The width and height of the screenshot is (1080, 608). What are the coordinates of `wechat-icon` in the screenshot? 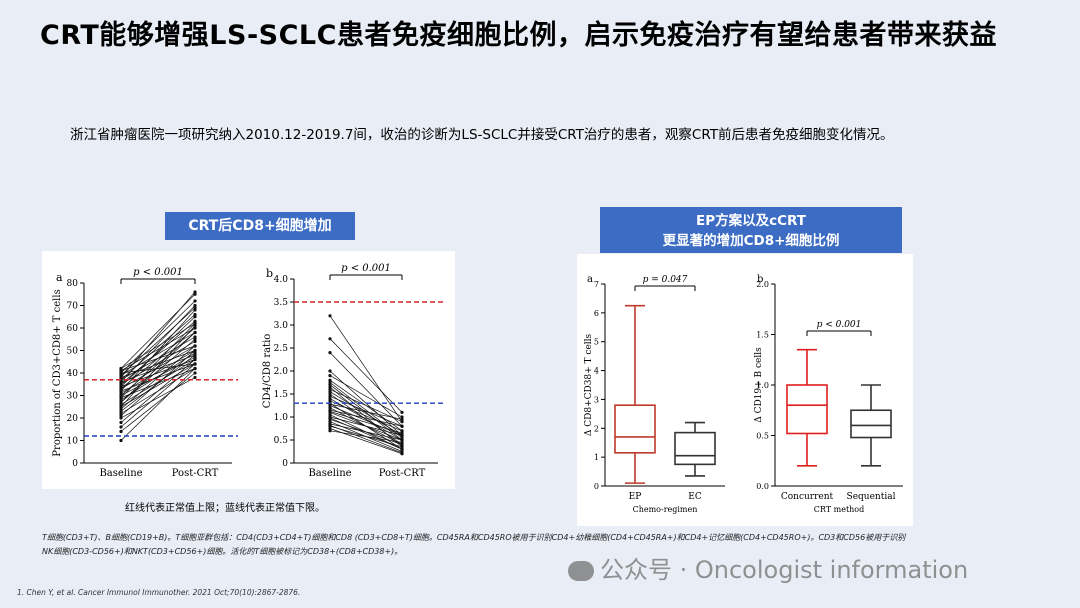 It's located at (581, 571).